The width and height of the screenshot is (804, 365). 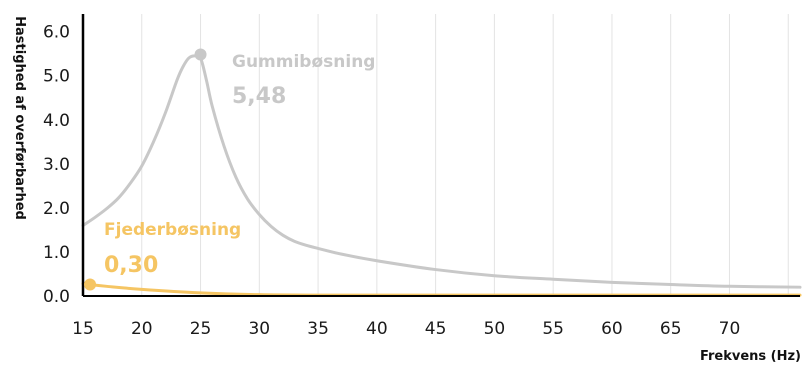 What do you see at coordinates (495, 329) in the screenshot?
I see `x-tick-label-50: 50` at bounding box center [495, 329].